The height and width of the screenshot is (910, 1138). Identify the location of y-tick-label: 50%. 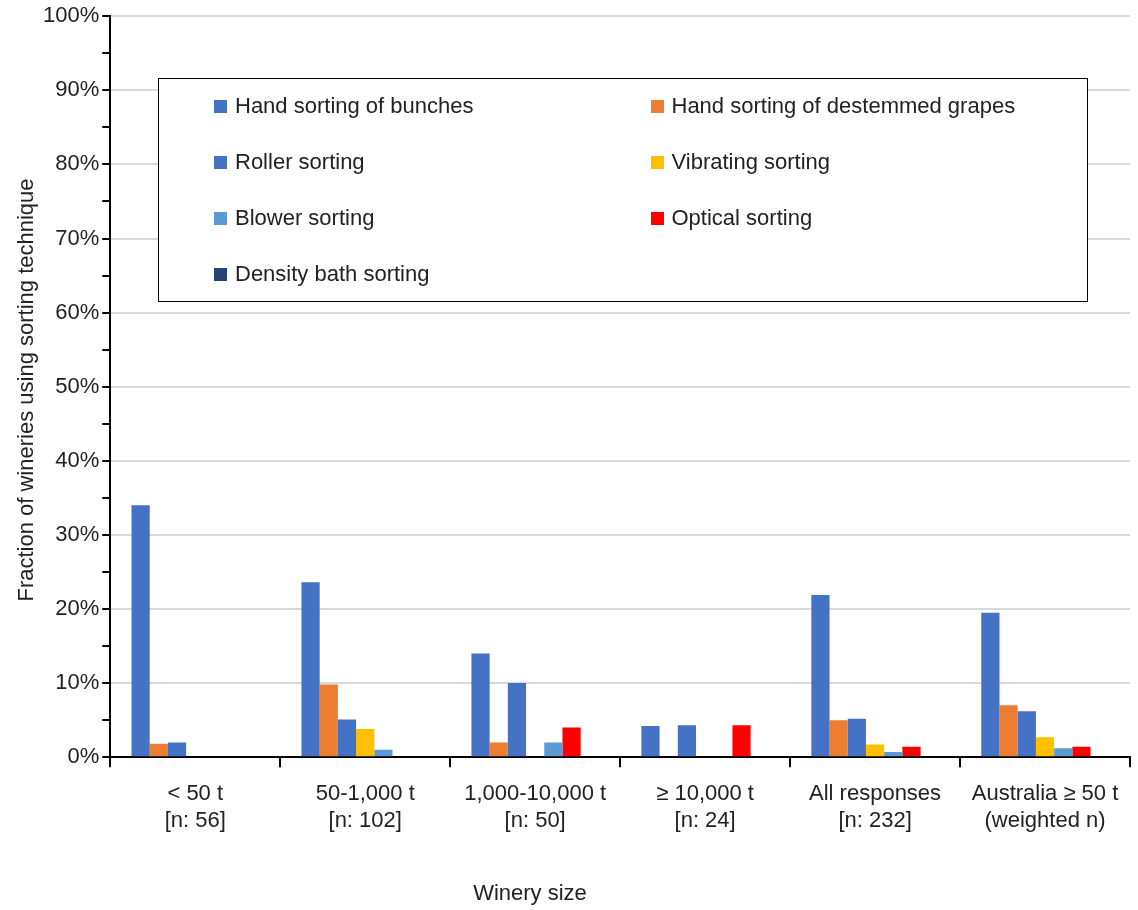
(77, 385).